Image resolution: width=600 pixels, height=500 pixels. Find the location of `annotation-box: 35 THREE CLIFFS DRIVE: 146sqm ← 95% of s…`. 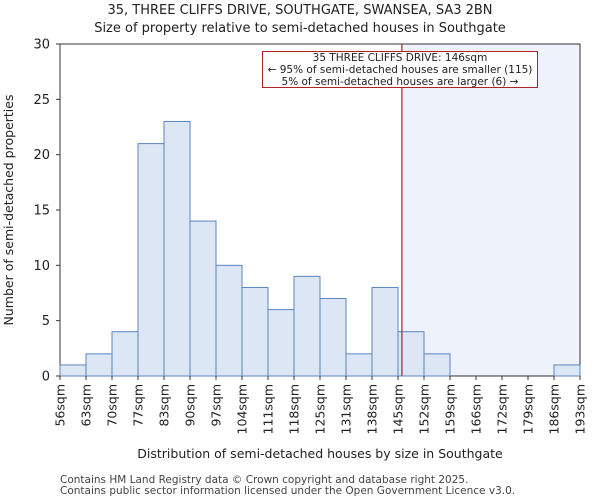

annotation-box: 35 THREE CLIFFS DRIVE: 146sqm ← 95% of s… is located at coordinates (400, 69).